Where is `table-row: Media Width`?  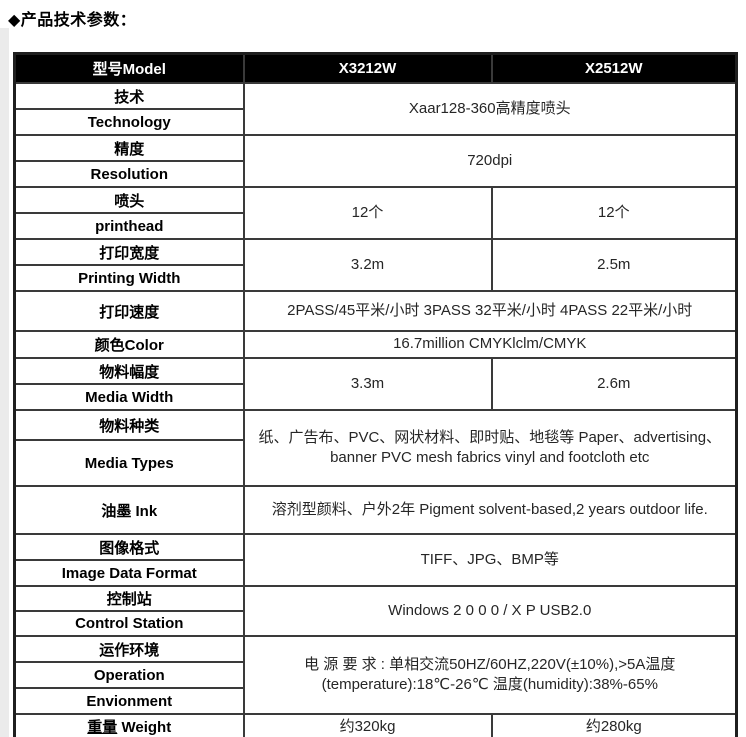
table-row: Media Width is located at coordinates (375, 397).